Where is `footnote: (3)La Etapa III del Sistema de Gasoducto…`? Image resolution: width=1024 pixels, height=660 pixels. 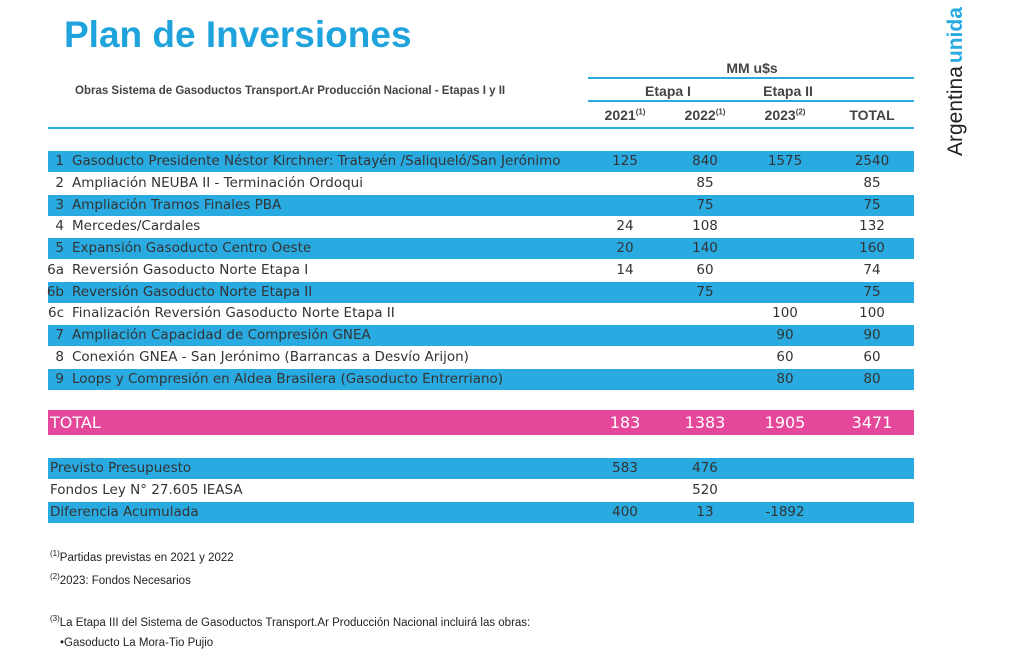 footnote: (3)La Etapa III del Sistema de Gasoducto… is located at coordinates (290, 621).